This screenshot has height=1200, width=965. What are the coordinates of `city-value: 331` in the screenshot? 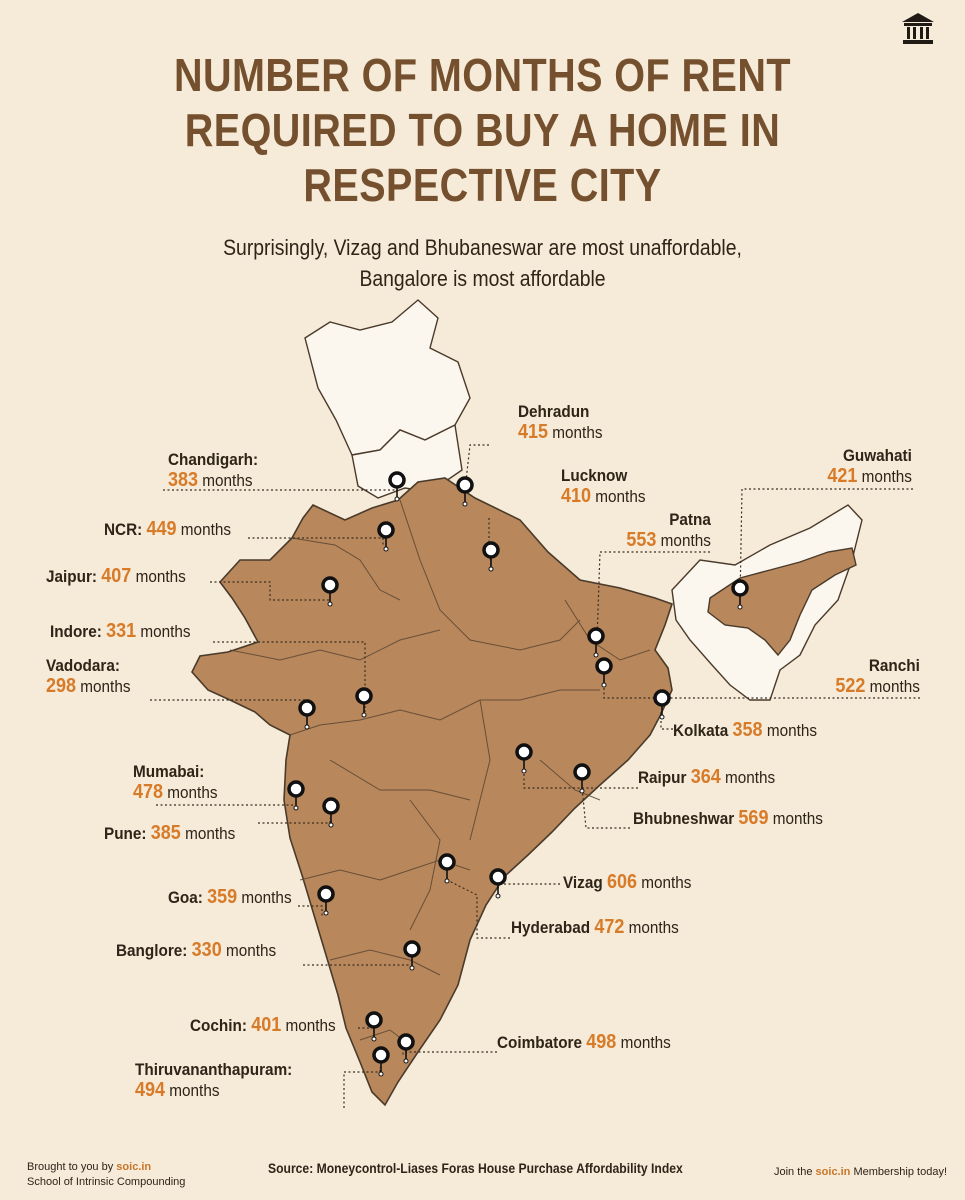 It's located at (121, 631).